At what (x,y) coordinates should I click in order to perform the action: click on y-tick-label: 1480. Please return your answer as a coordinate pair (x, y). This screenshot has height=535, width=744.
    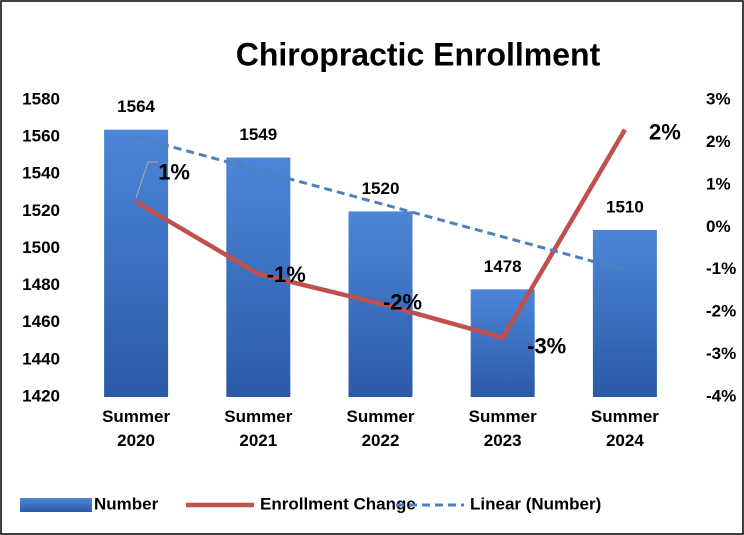
    Looking at the image, I should click on (41, 284).